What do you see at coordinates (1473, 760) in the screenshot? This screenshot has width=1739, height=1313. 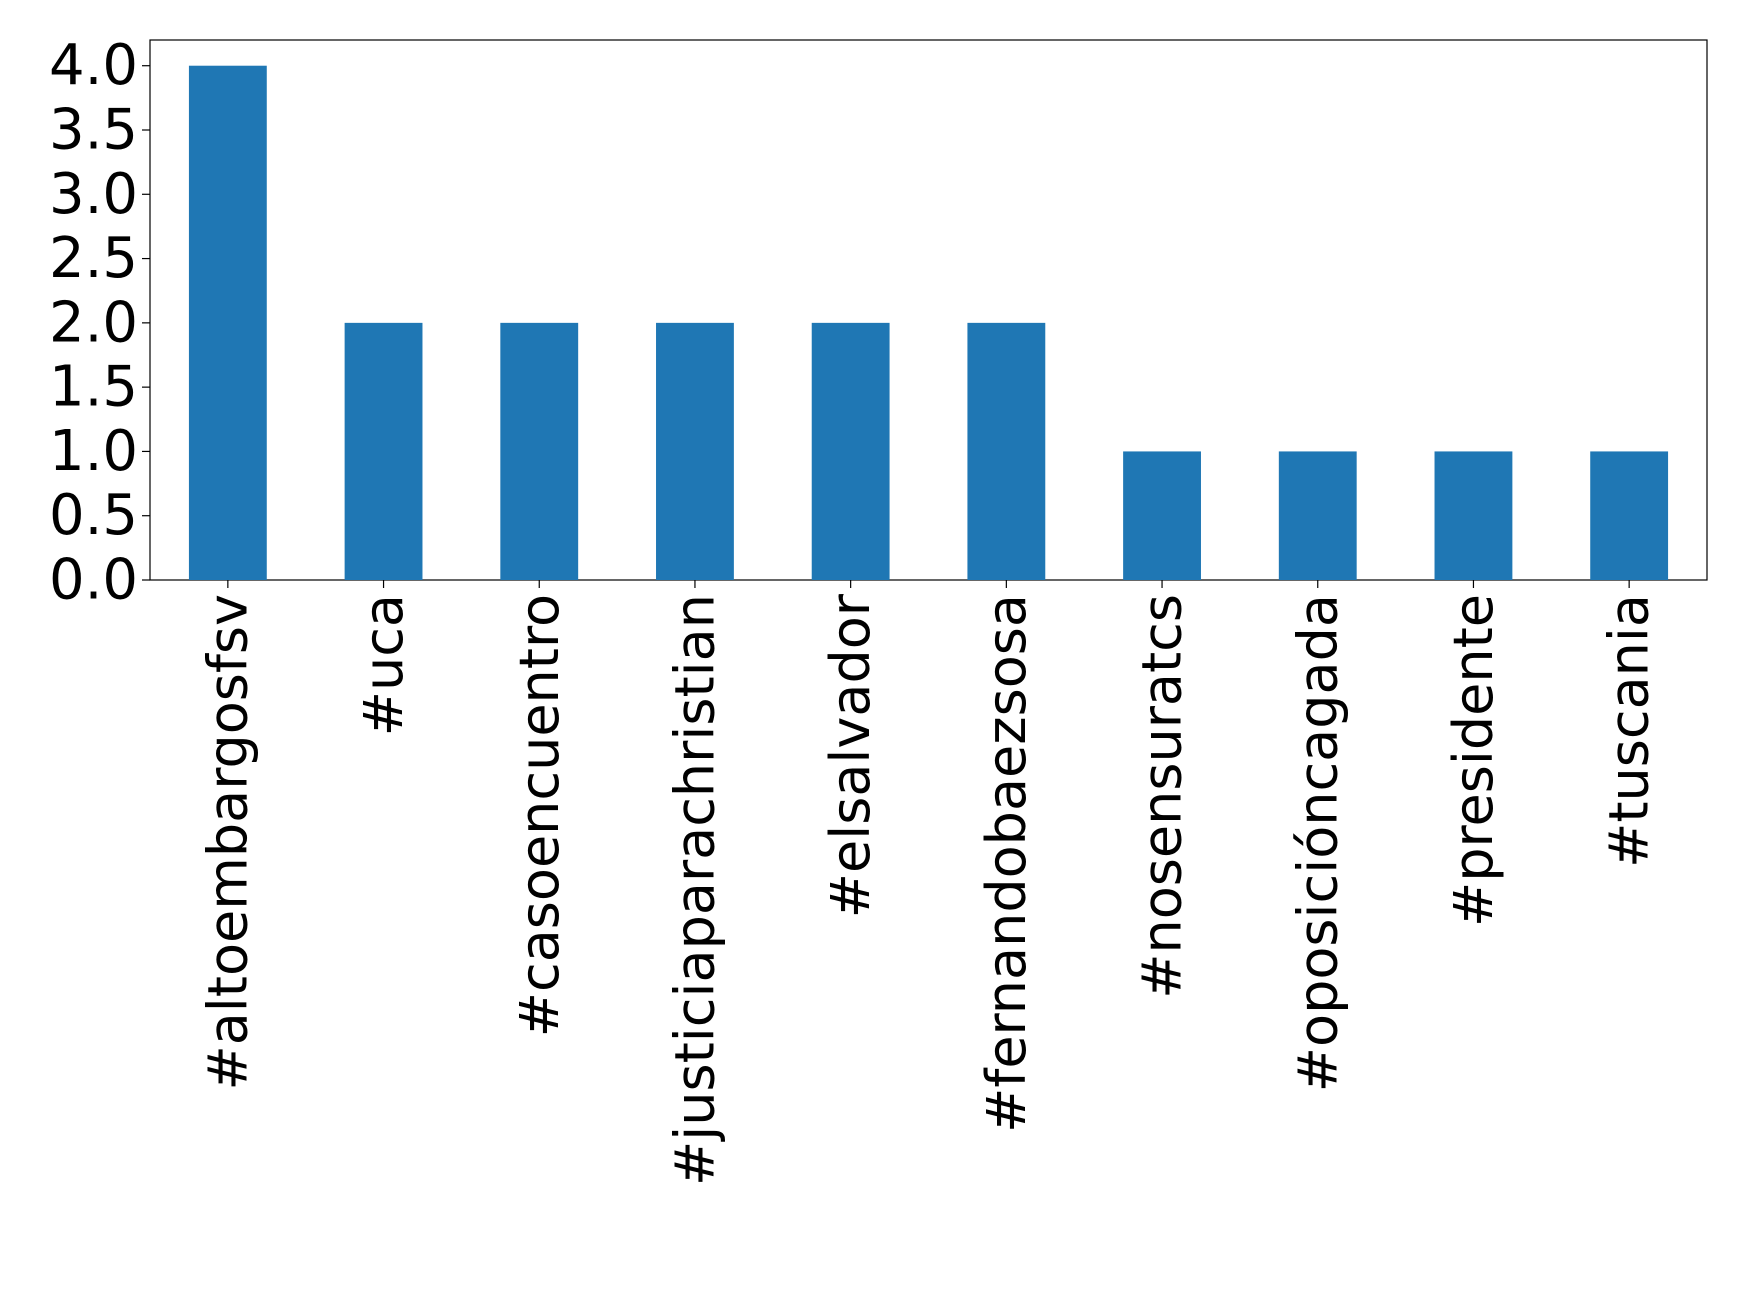 I see `x-tick-label: #presidente` at bounding box center [1473, 760].